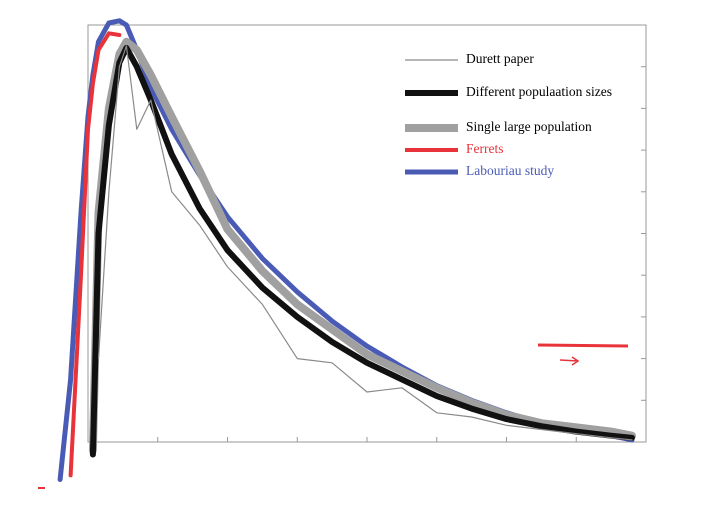  I want to click on annotation-arrow, so click(569, 361).